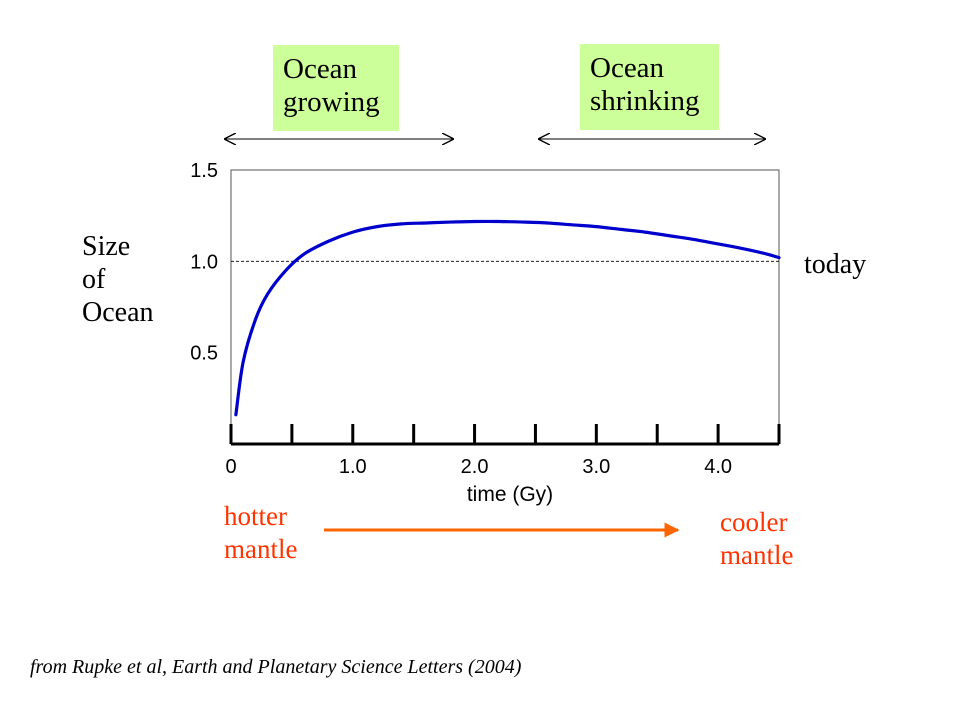 Image resolution: width=960 pixels, height=720 pixels. I want to click on y-axis-label: Size of Ocean, so click(118, 279).